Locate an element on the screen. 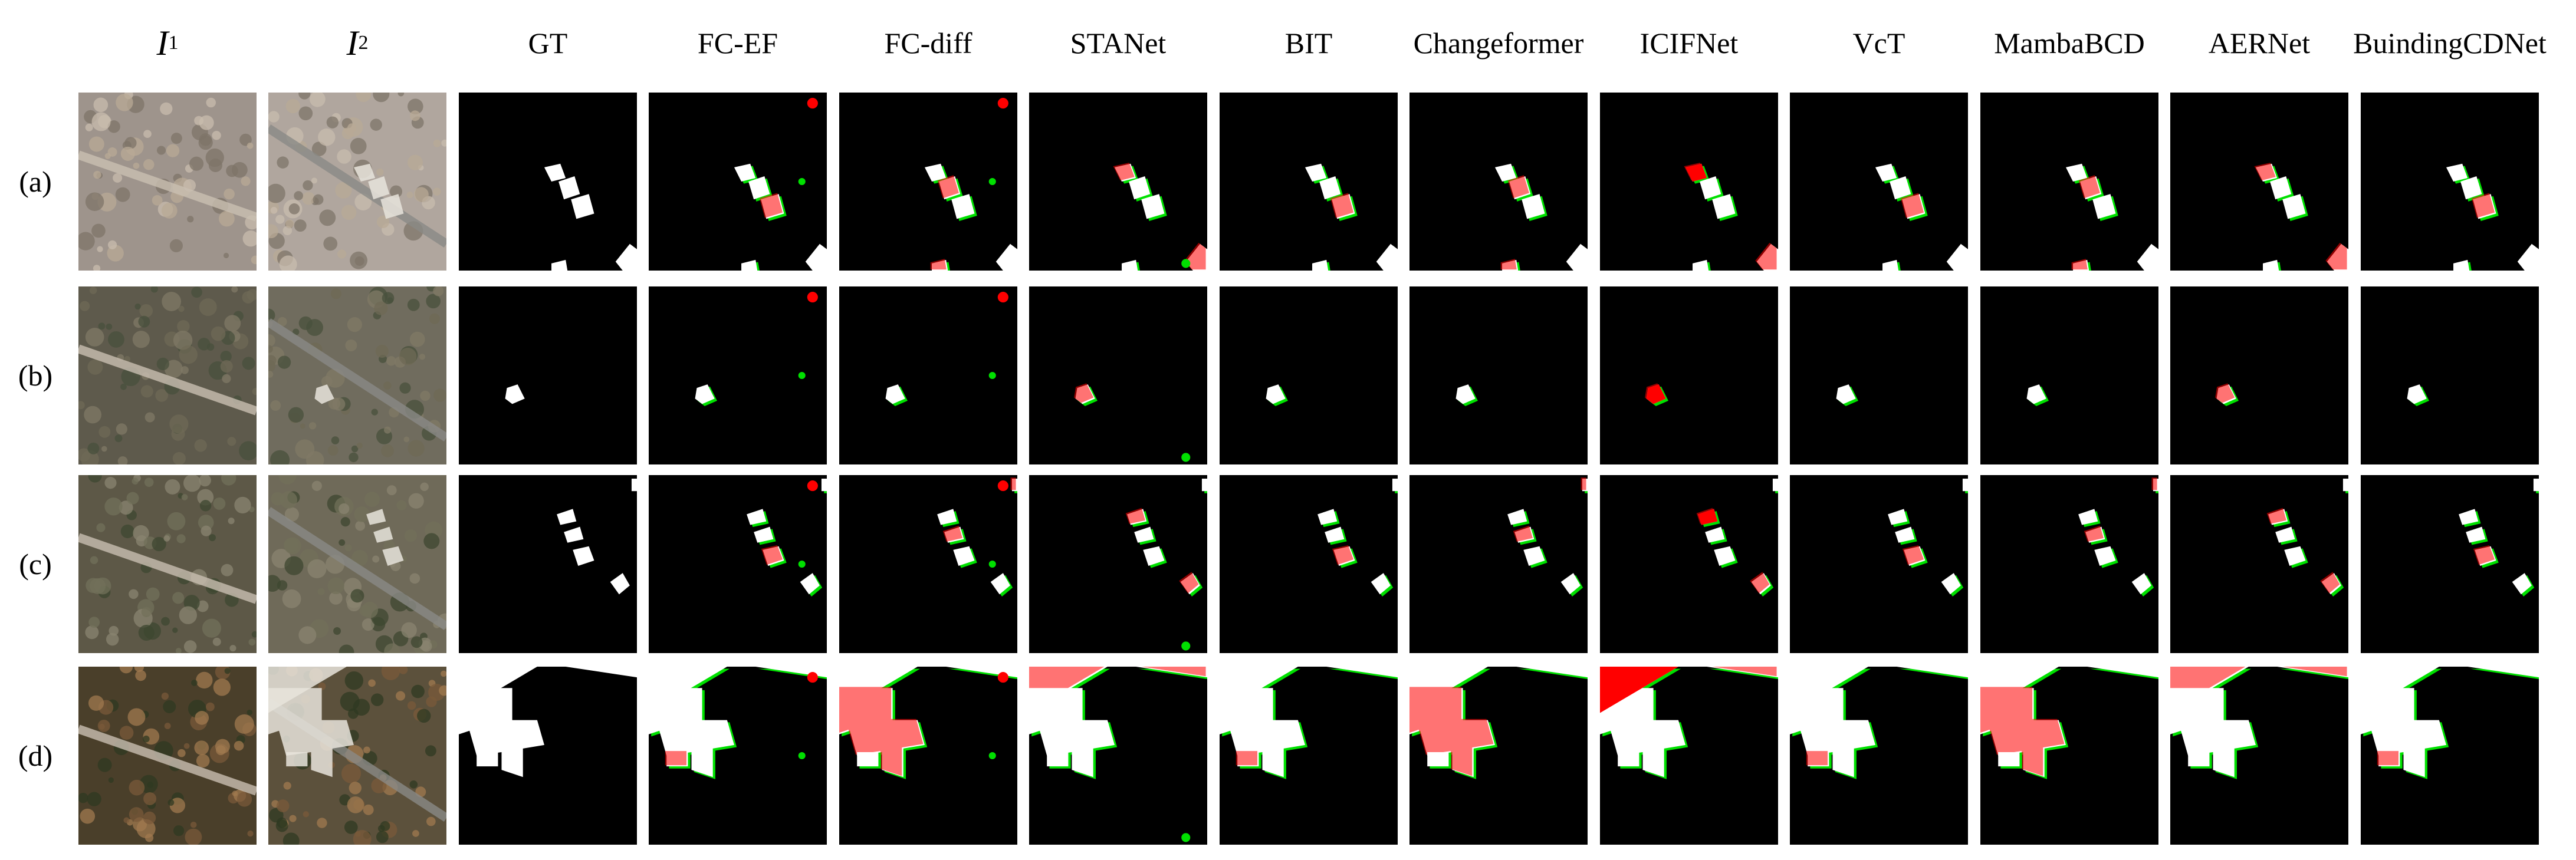 The width and height of the screenshot is (2576, 860). tile-b-mambabcd is located at coordinates (2069, 375).